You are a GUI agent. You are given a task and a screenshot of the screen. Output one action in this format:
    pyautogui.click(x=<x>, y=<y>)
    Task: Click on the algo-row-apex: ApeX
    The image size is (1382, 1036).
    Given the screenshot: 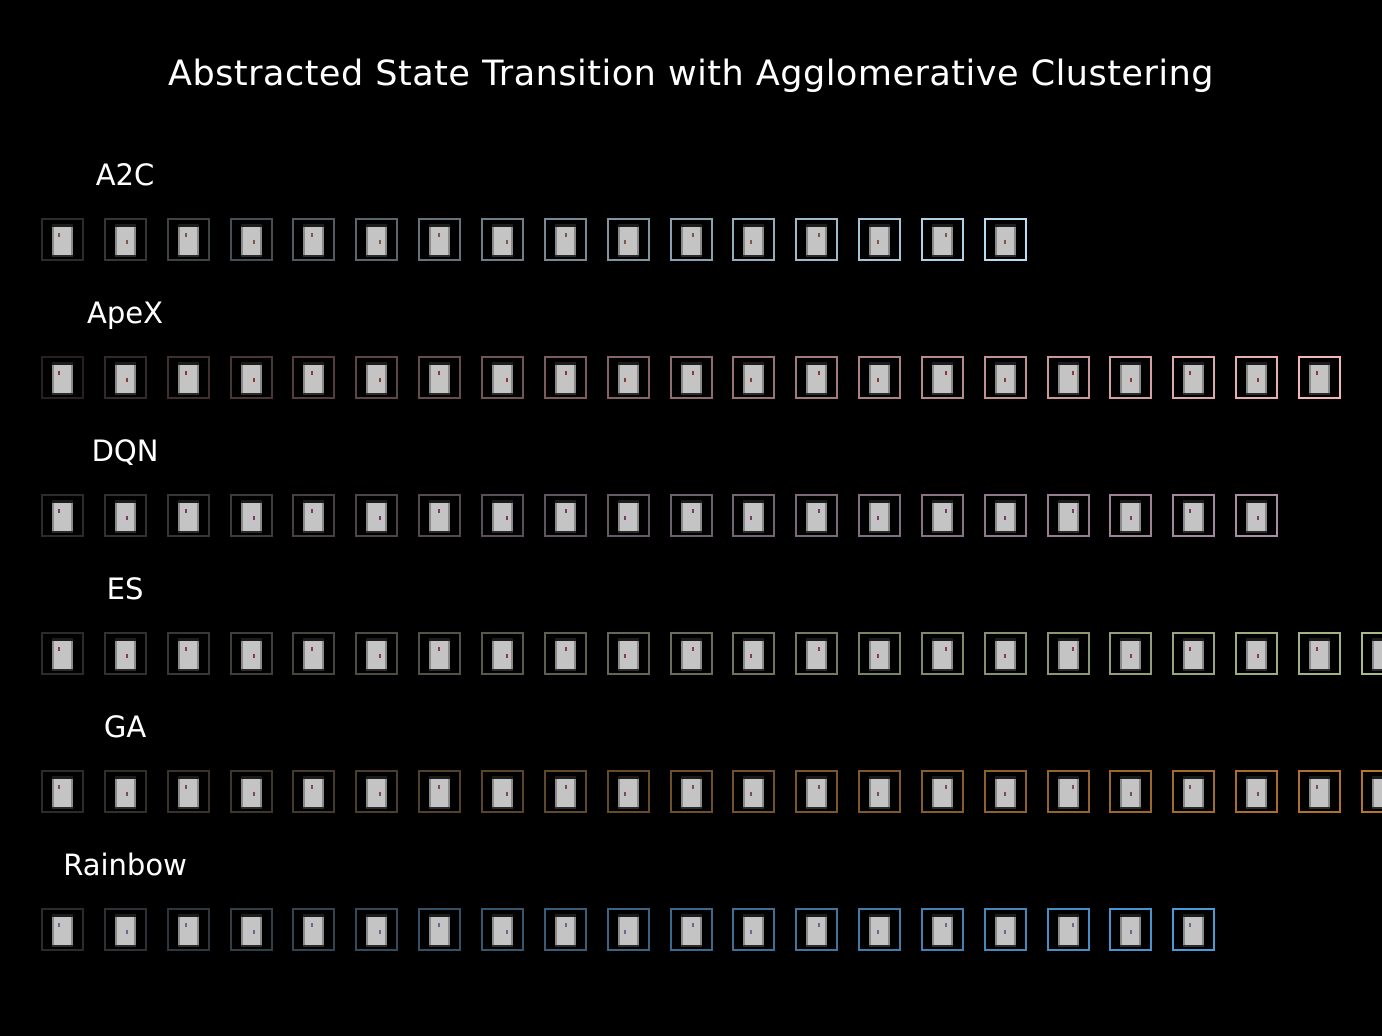 What is the action you would take?
    pyautogui.click(x=691, y=355)
    